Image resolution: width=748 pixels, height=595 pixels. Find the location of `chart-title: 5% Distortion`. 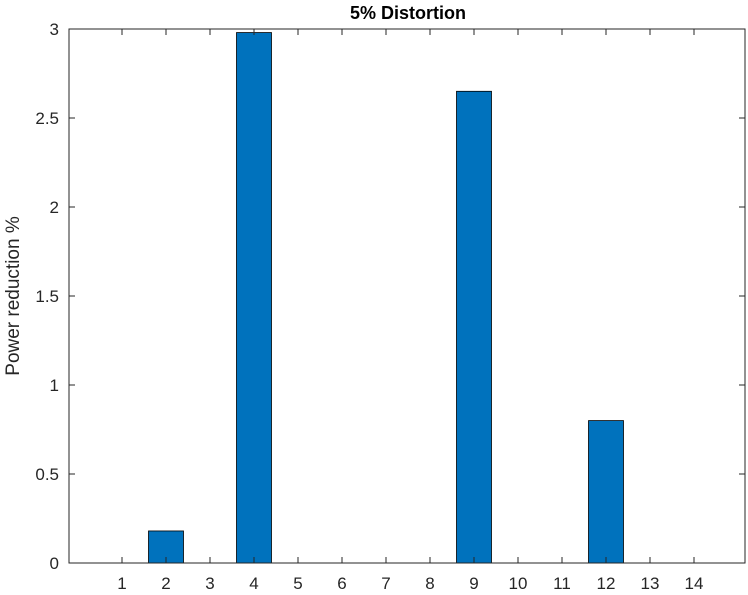

chart-title: 5% Distortion is located at coordinates (408, 13).